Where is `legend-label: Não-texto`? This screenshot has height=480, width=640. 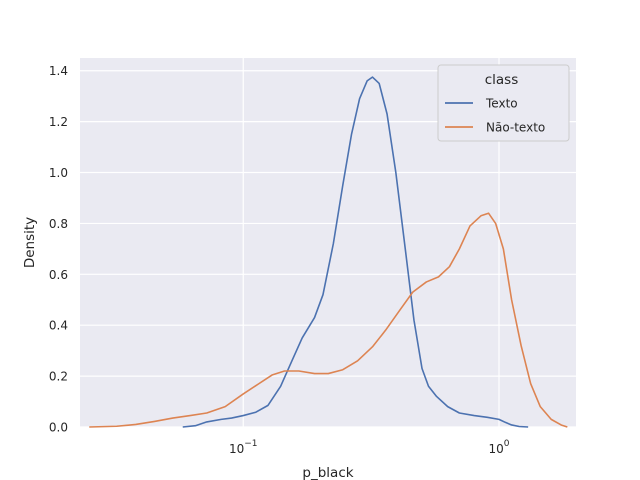
legend-label: Não-texto is located at coordinates (515, 128).